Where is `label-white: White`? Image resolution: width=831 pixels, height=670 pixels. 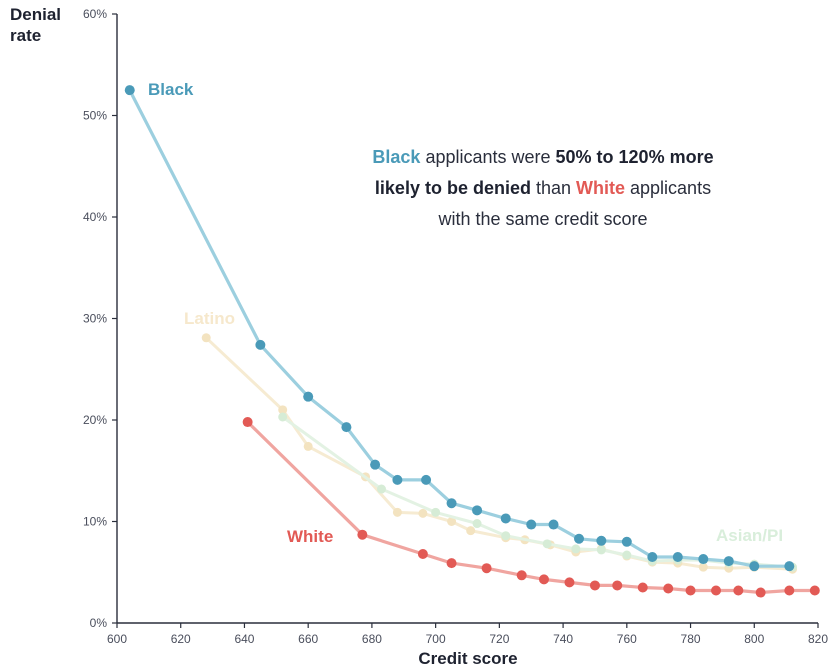 label-white: White is located at coordinates (310, 536).